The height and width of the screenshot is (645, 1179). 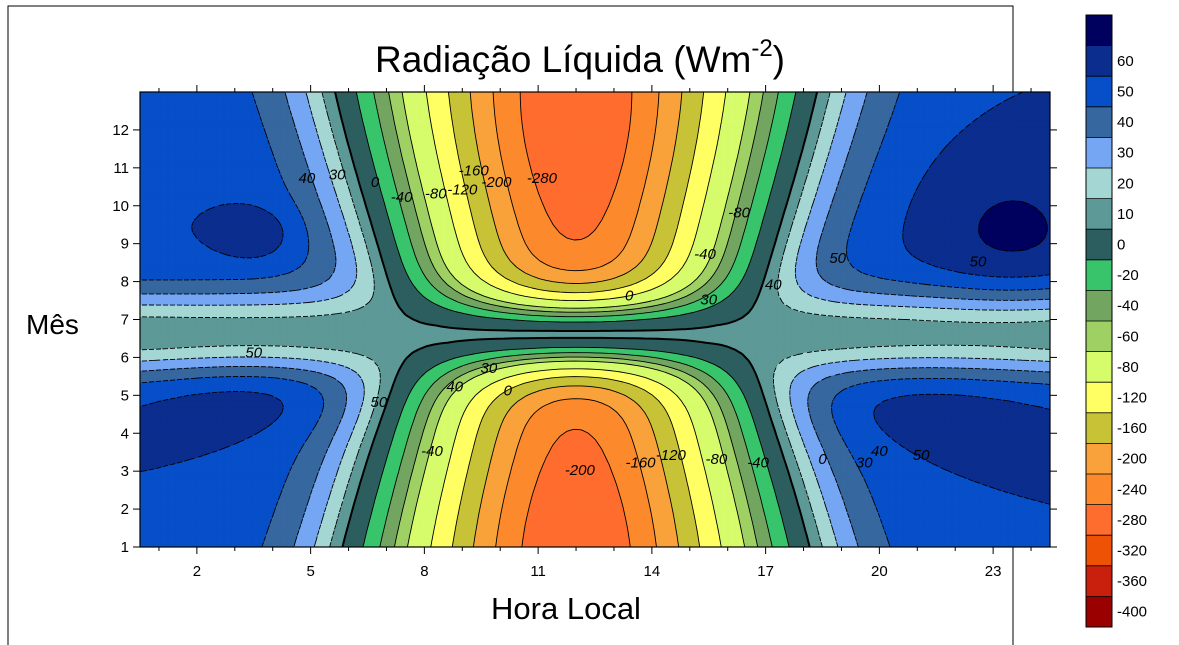 What do you see at coordinates (125, 433) in the screenshot?
I see `y-tick-label: 4` at bounding box center [125, 433].